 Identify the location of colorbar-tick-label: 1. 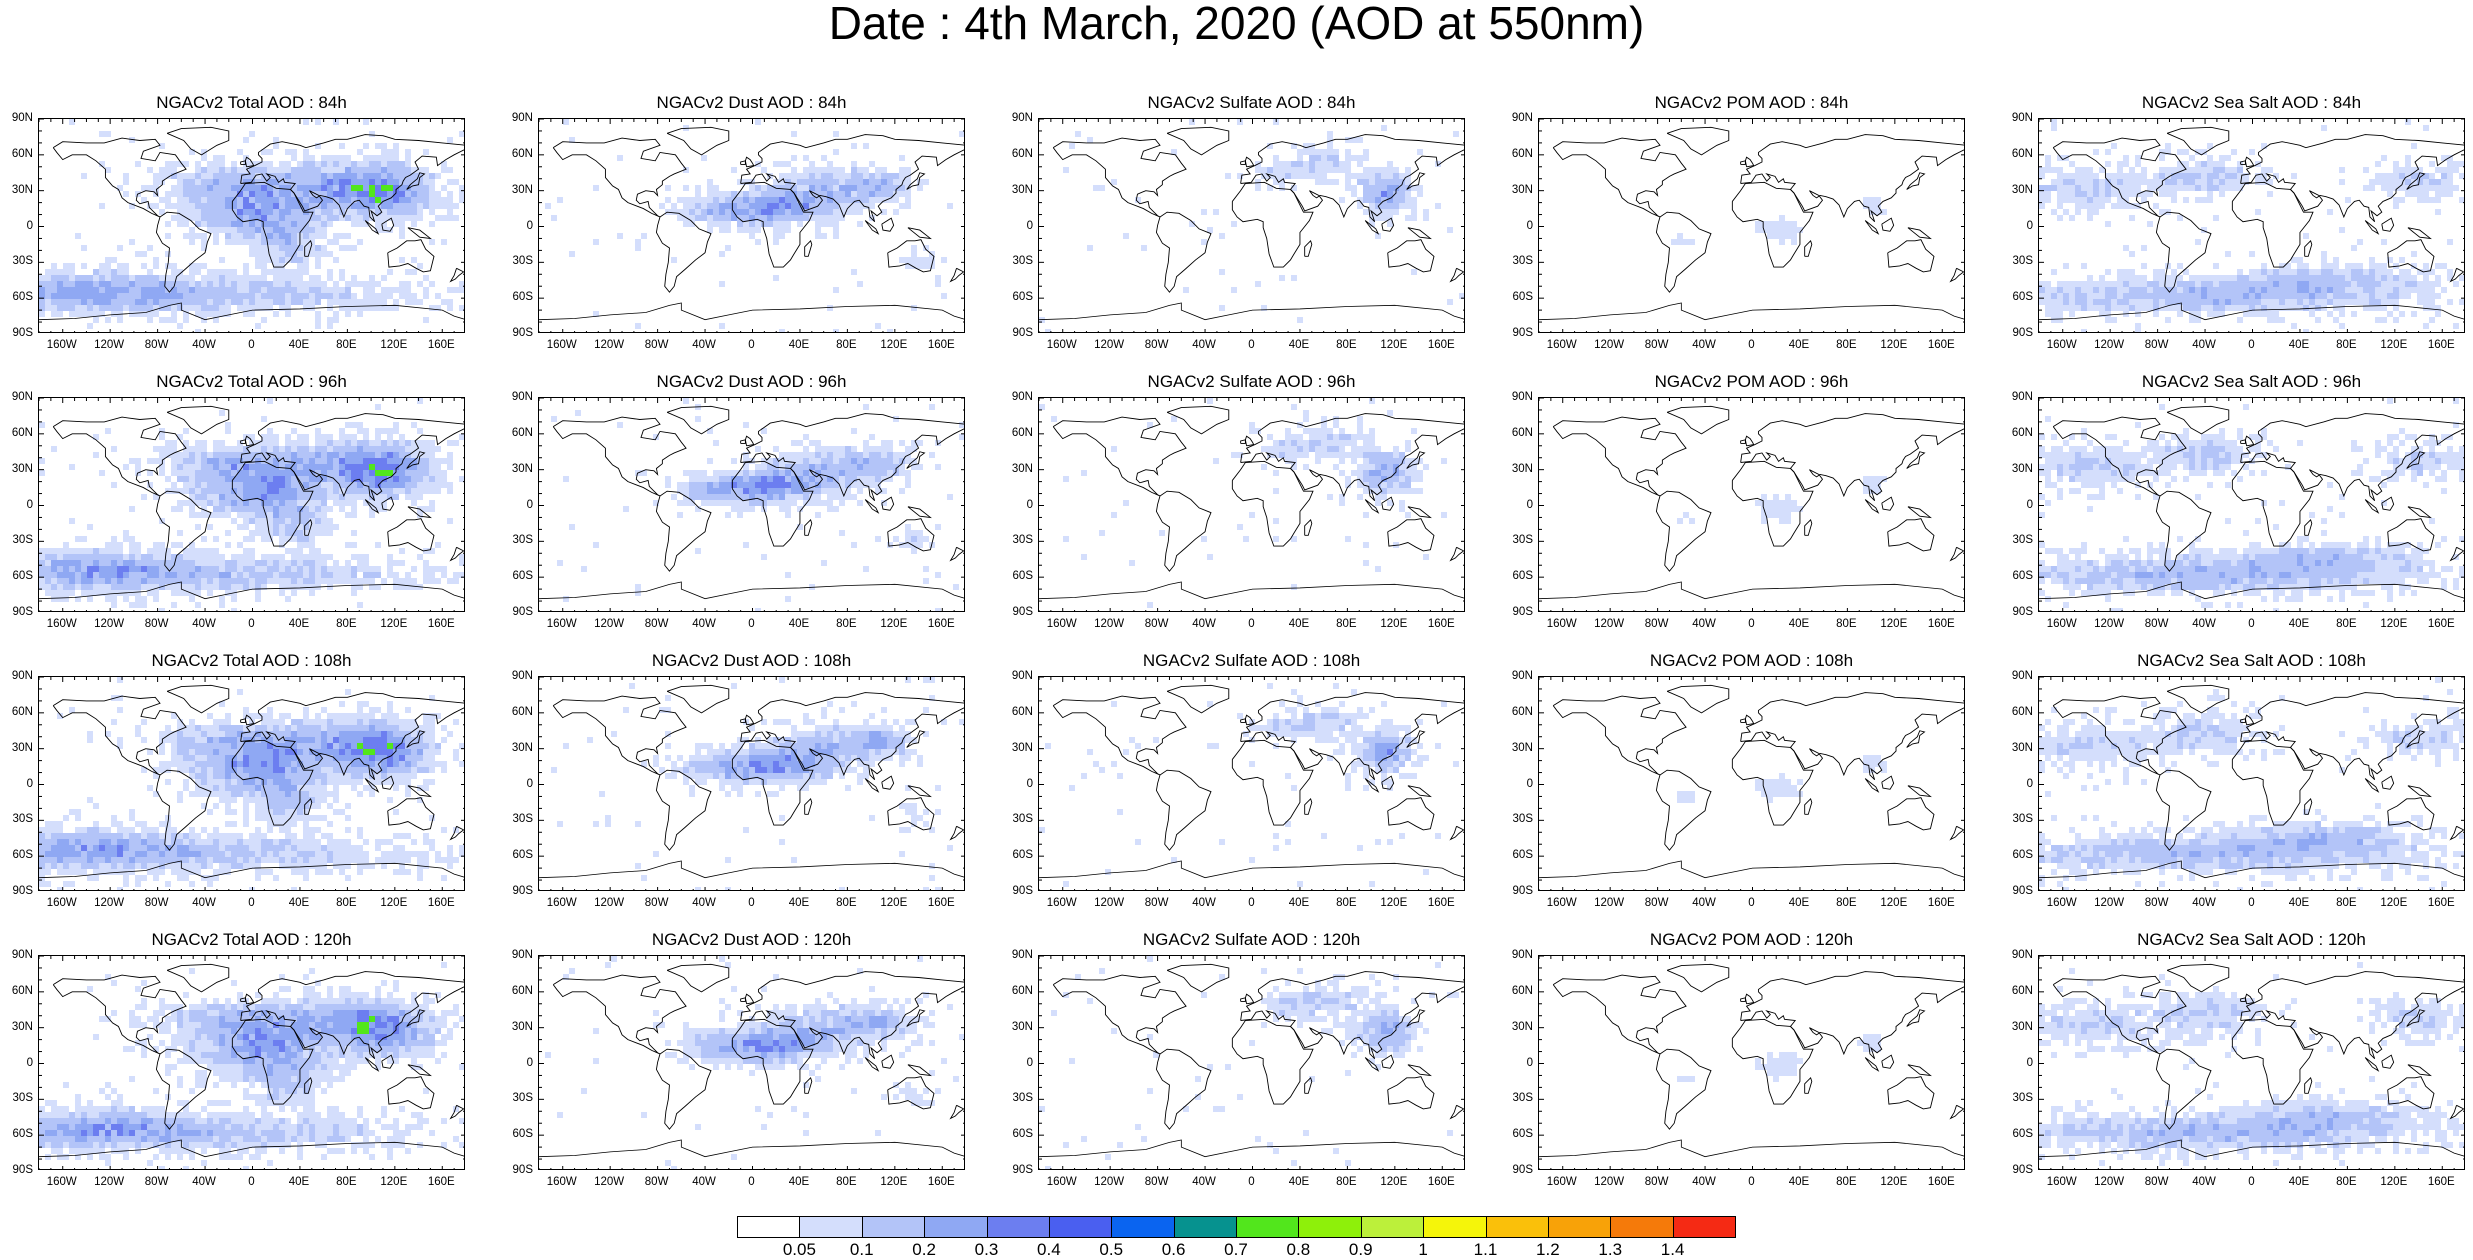
(1423, 1249).